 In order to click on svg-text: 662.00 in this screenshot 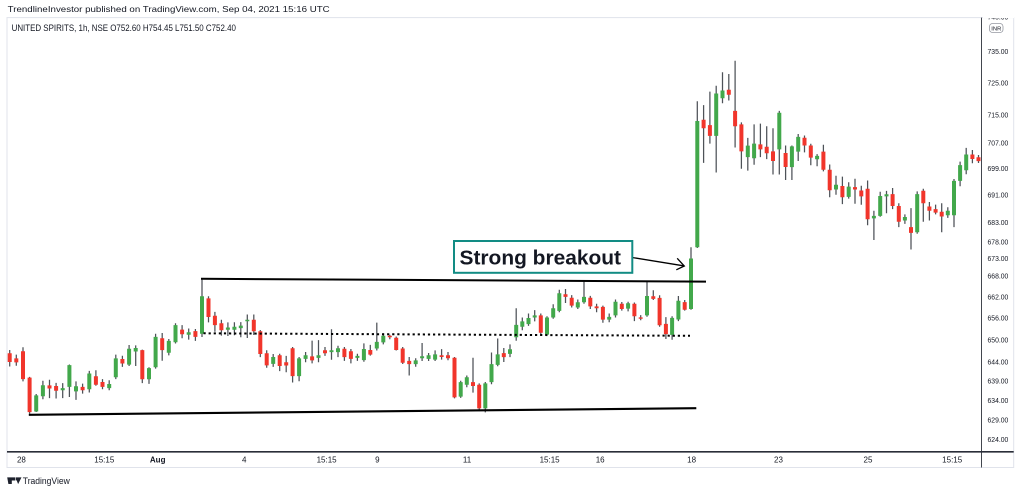, I will do `click(998, 297)`.